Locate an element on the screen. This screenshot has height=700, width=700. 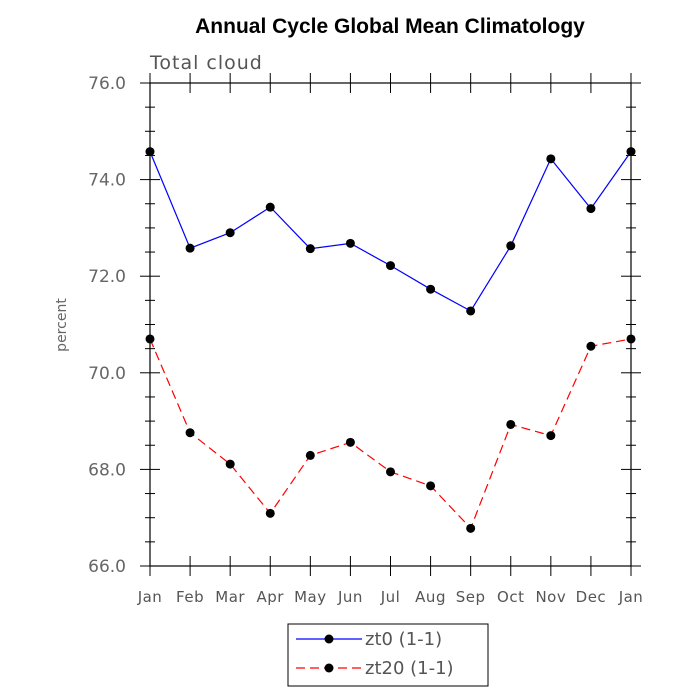
legend-box is located at coordinates (388, 655).